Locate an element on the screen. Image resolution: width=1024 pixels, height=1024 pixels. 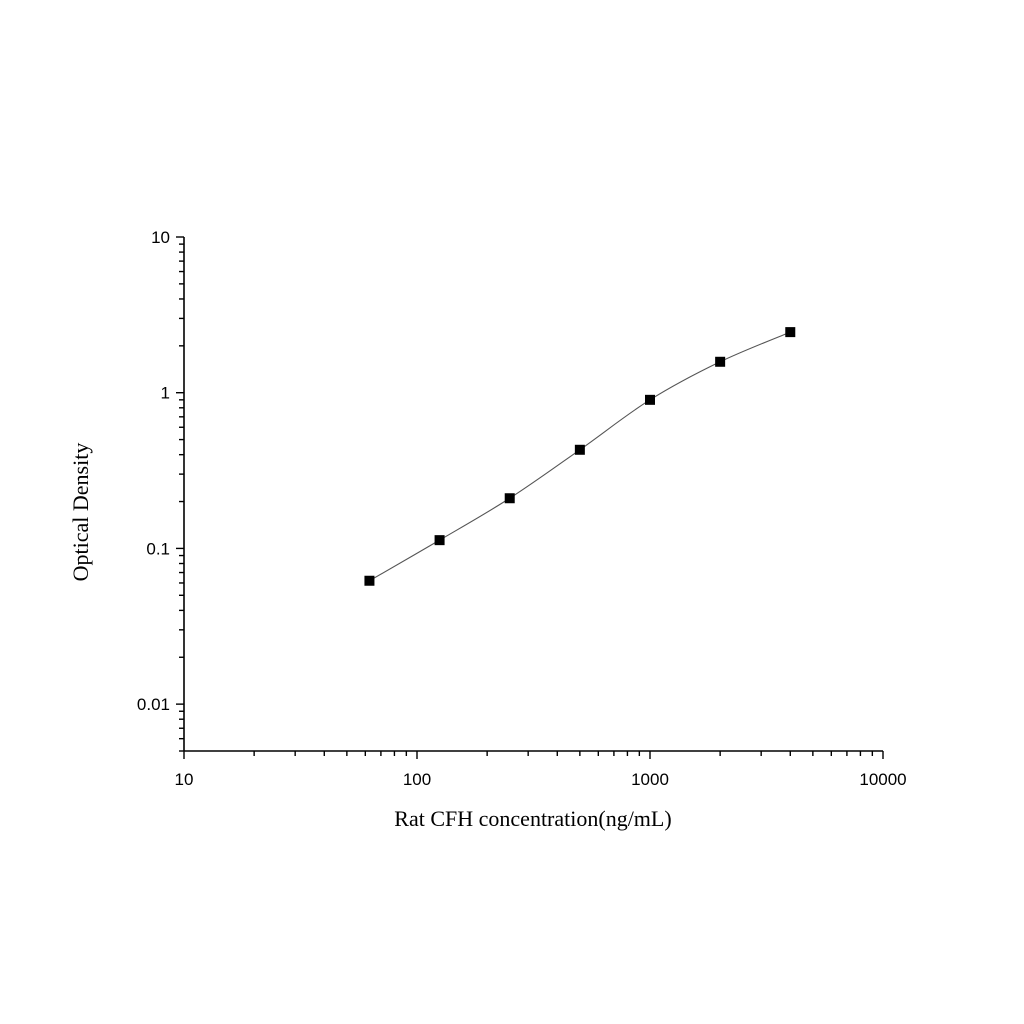
x-tick-label: 100 is located at coordinates (417, 779).